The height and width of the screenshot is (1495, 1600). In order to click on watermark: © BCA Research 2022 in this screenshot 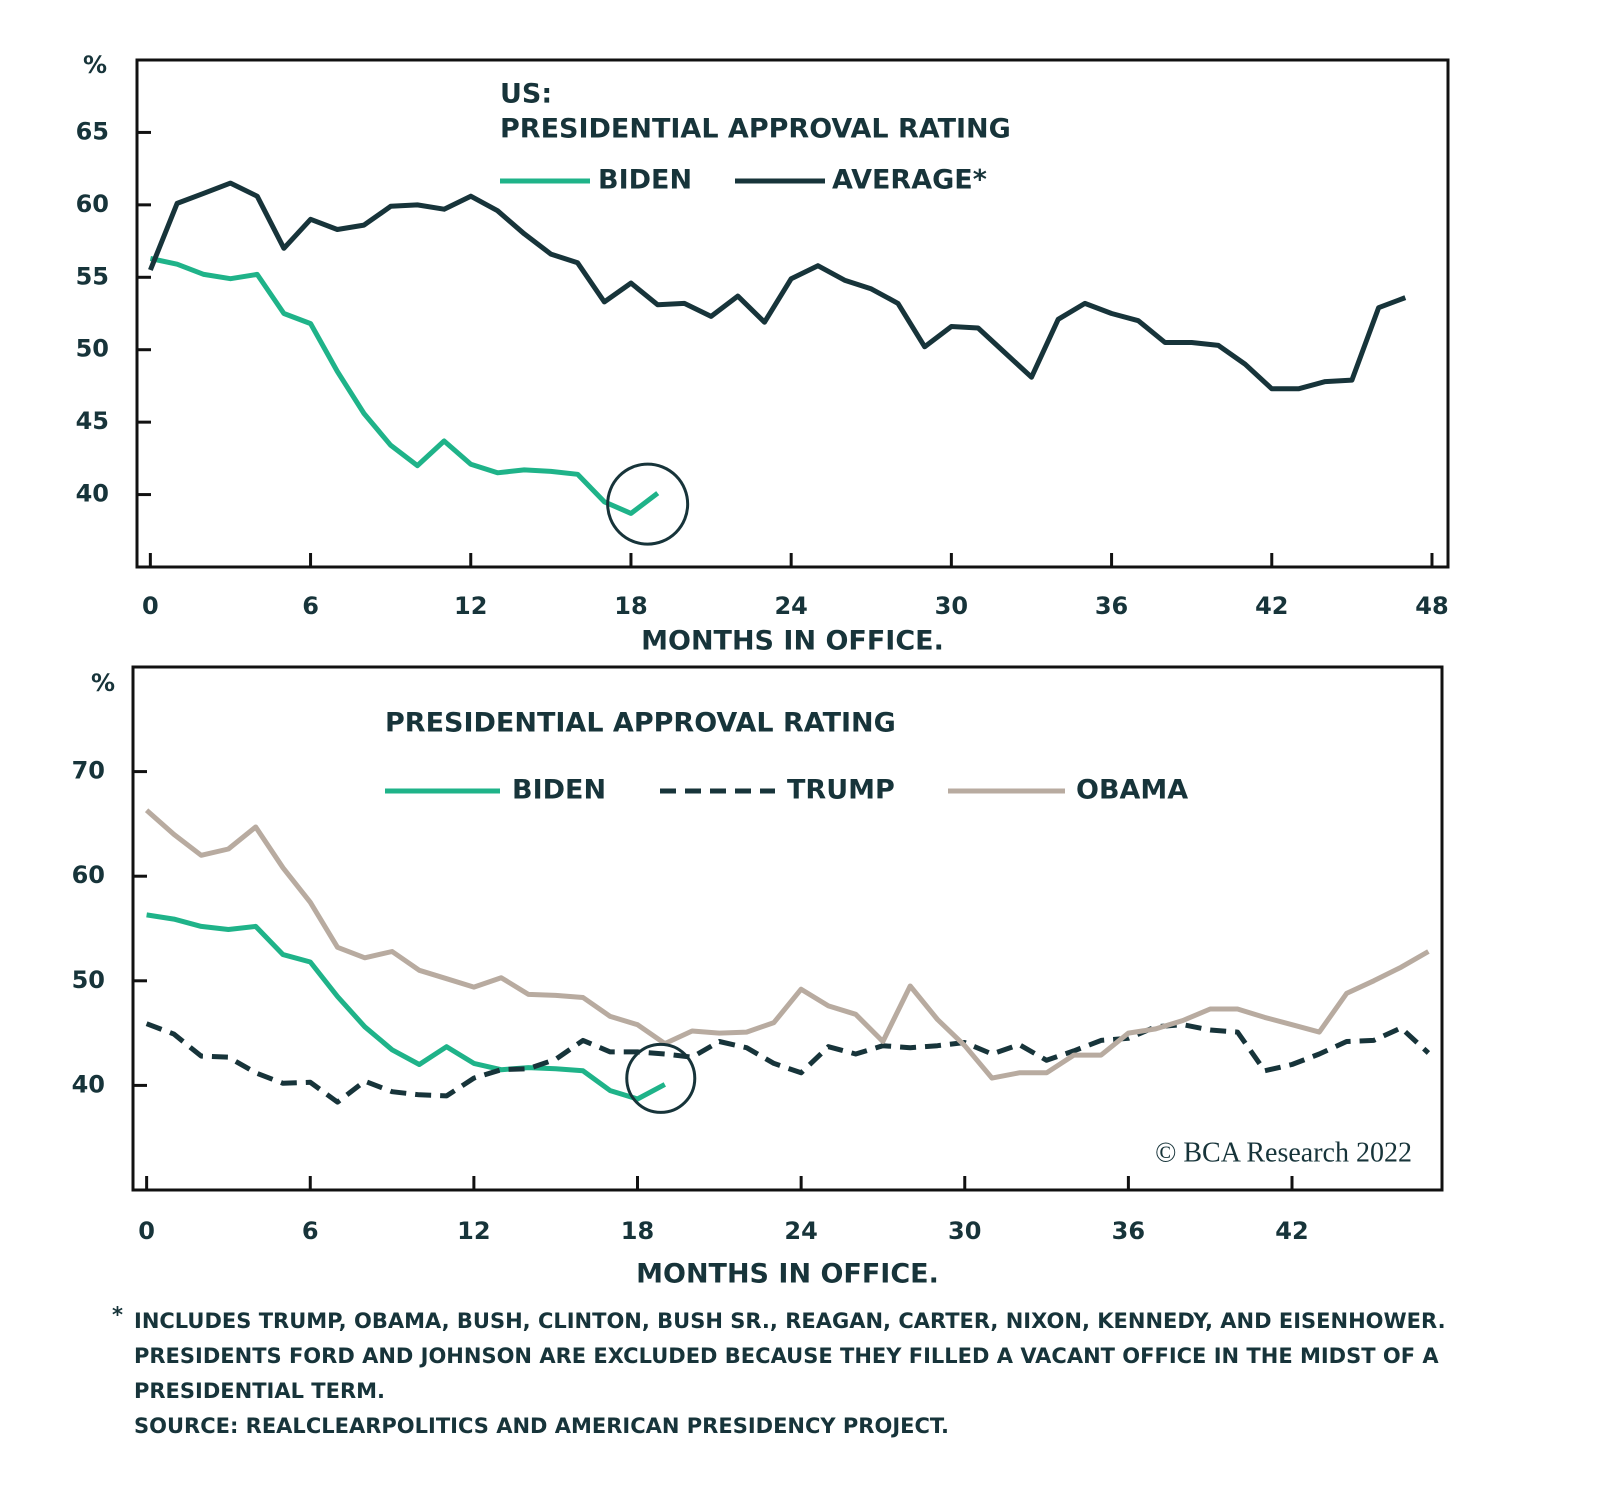, I will do `click(1283, 1152)`.